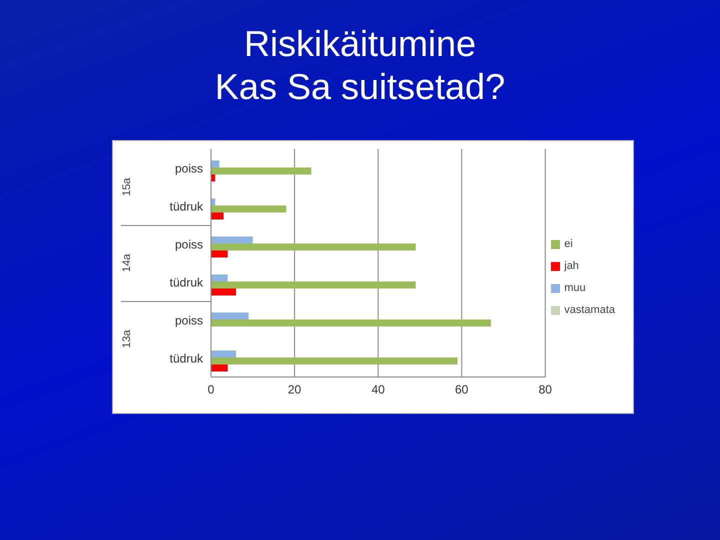  What do you see at coordinates (378, 389) in the screenshot?
I see `x-tick-label: 40` at bounding box center [378, 389].